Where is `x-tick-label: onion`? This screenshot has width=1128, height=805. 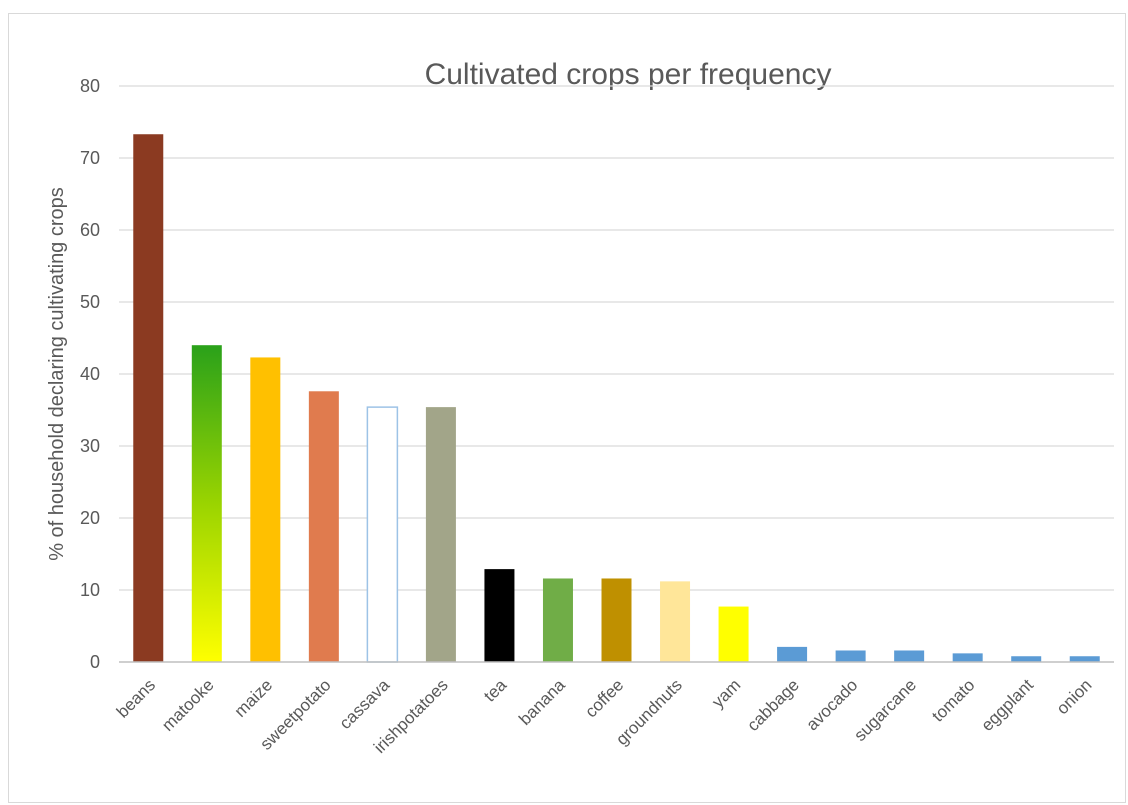 x-tick-label: onion is located at coordinates (1074, 696).